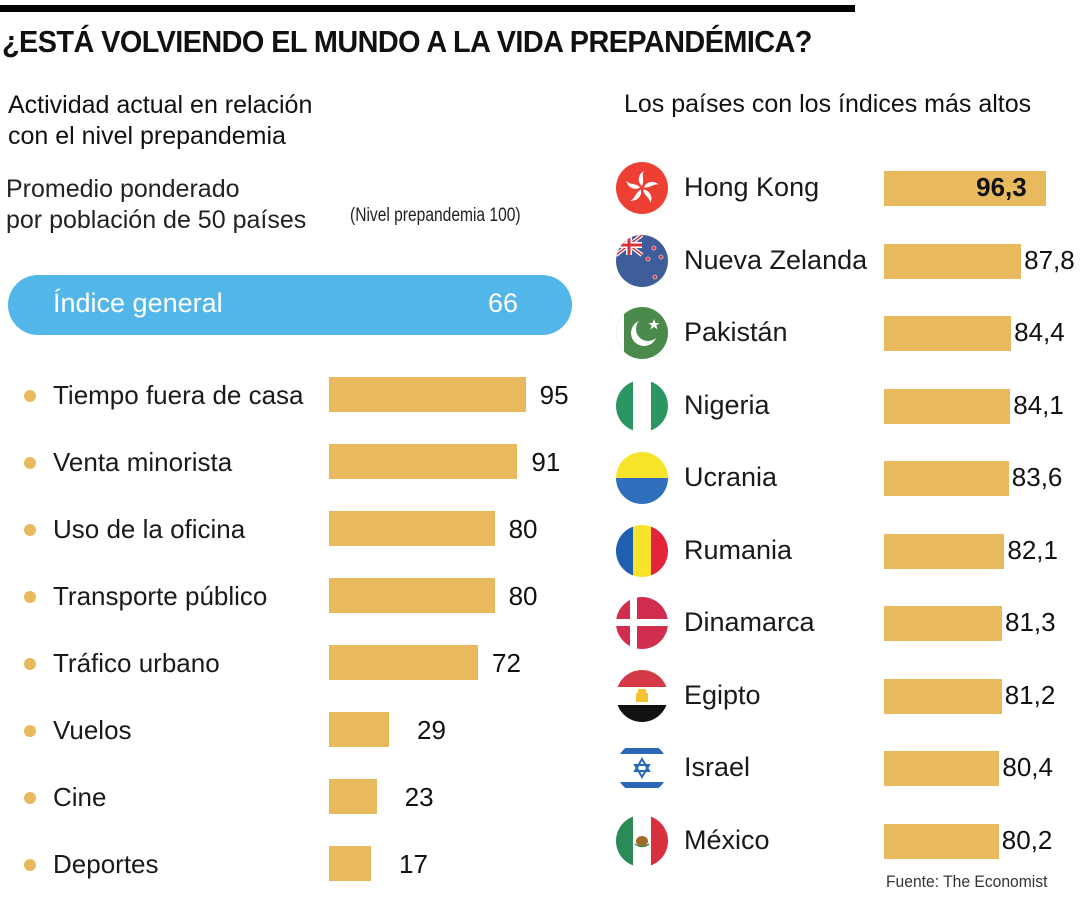  Describe the element at coordinates (642, 405) in the screenshot. I see `nigeria-flag-icon` at that location.